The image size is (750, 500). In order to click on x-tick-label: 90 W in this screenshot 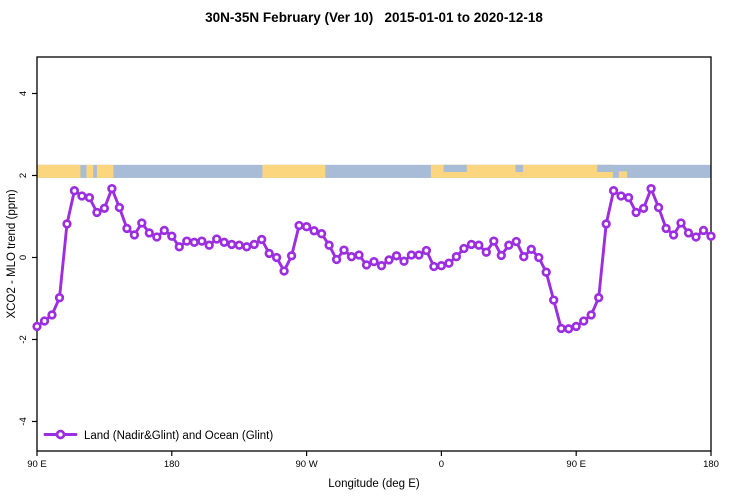, I will do `click(307, 464)`.